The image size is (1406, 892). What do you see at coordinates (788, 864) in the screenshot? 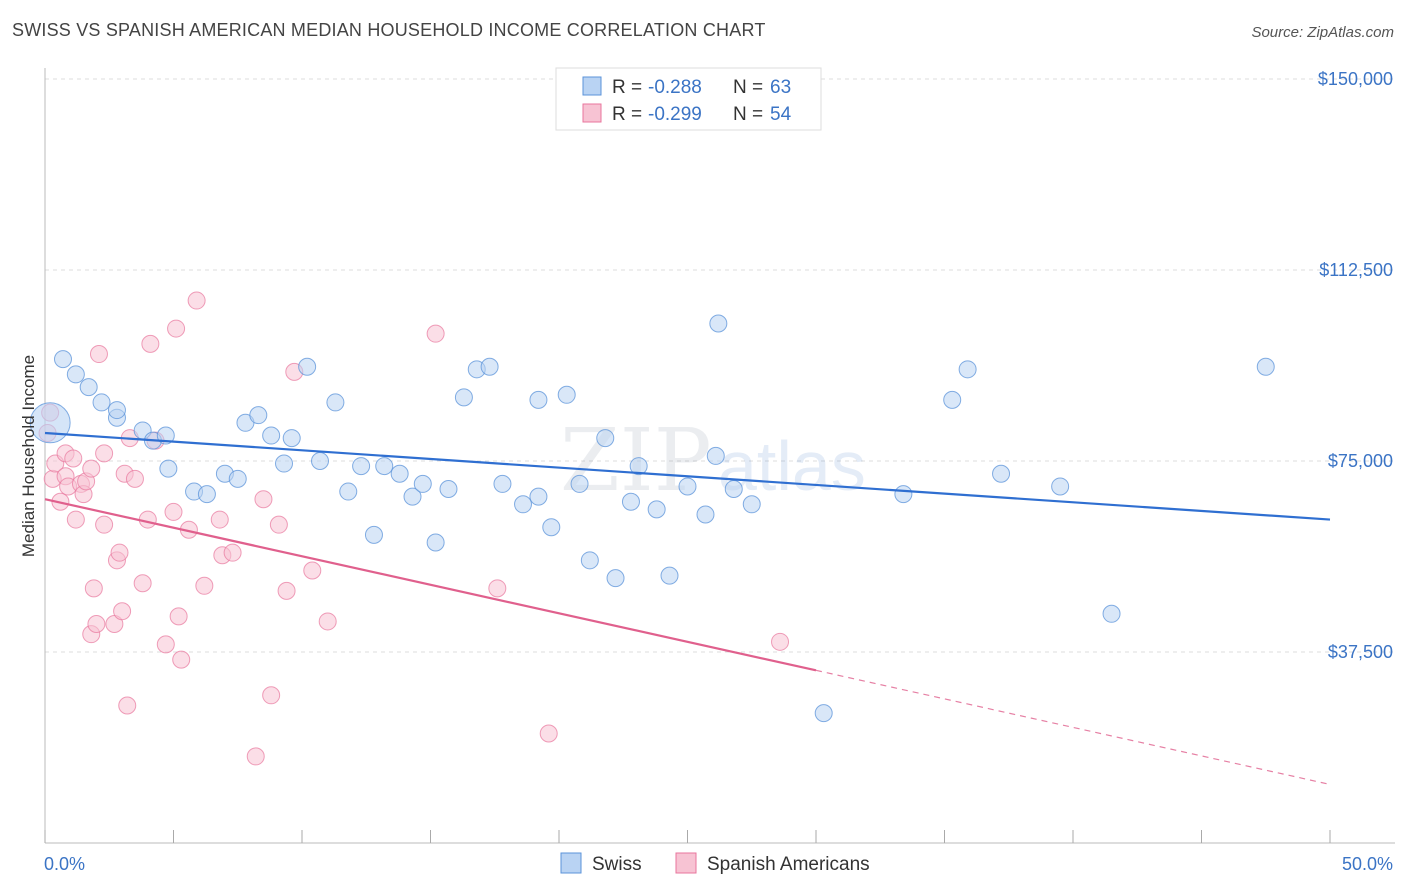
I see `bottom-legend-spanish: Spanish Americans` at bounding box center [788, 864].